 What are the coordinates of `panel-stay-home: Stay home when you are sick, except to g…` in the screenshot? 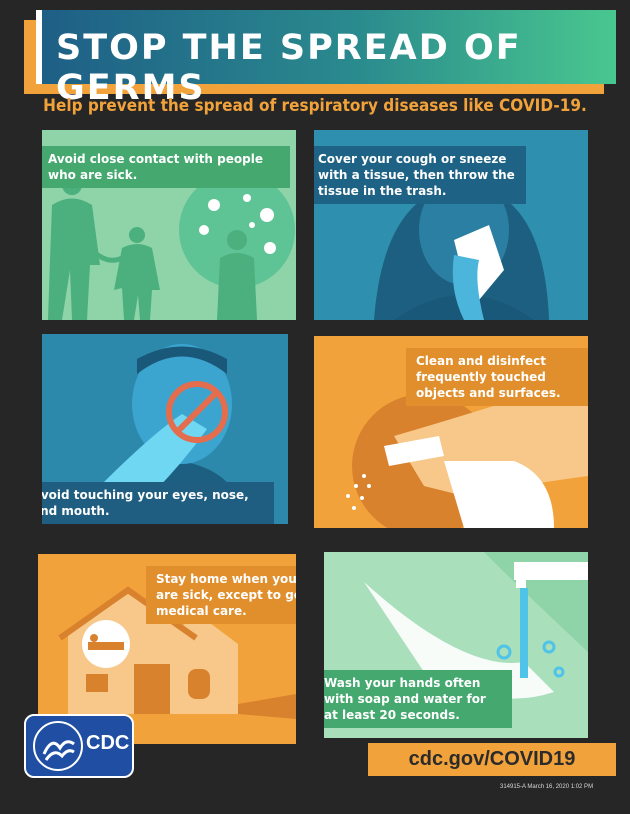 It's located at (167, 649).